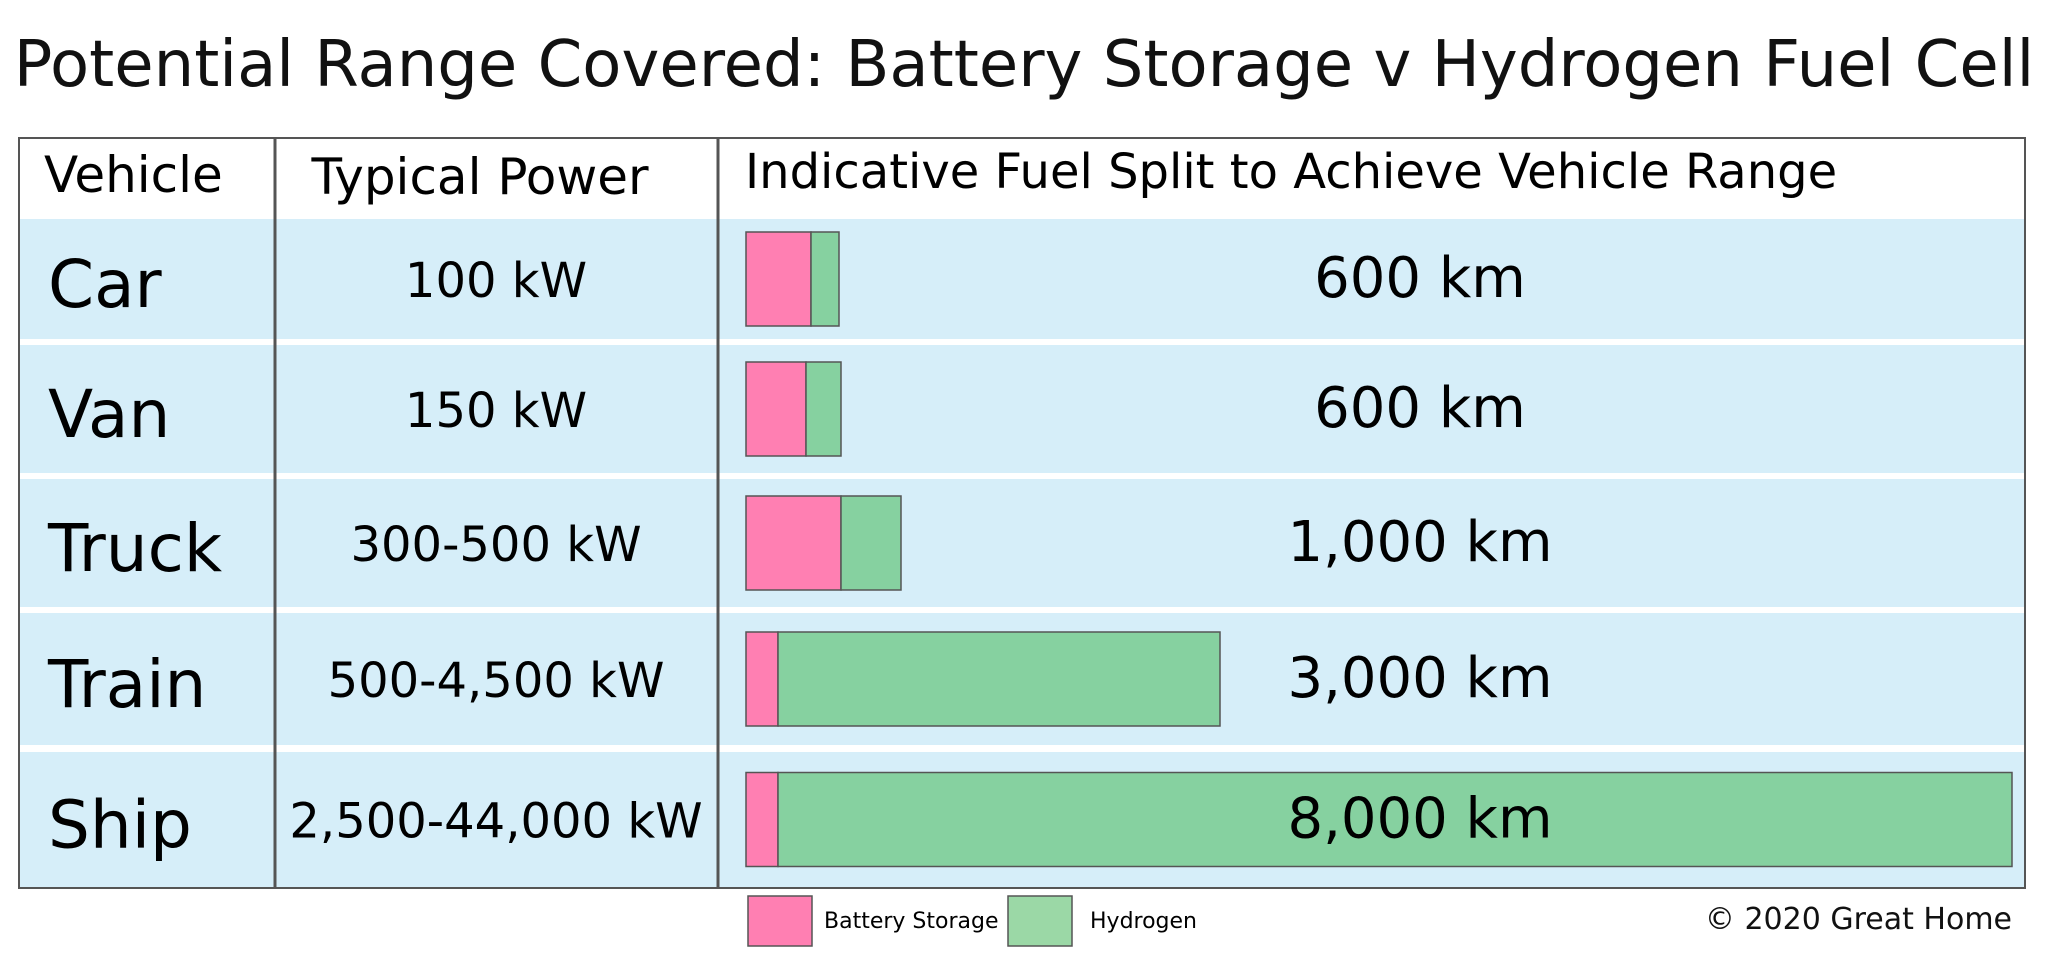  What do you see at coordinates (1420, 408) in the screenshot?
I see `range-label-van: 600 km` at bounding box center [1420, 408].